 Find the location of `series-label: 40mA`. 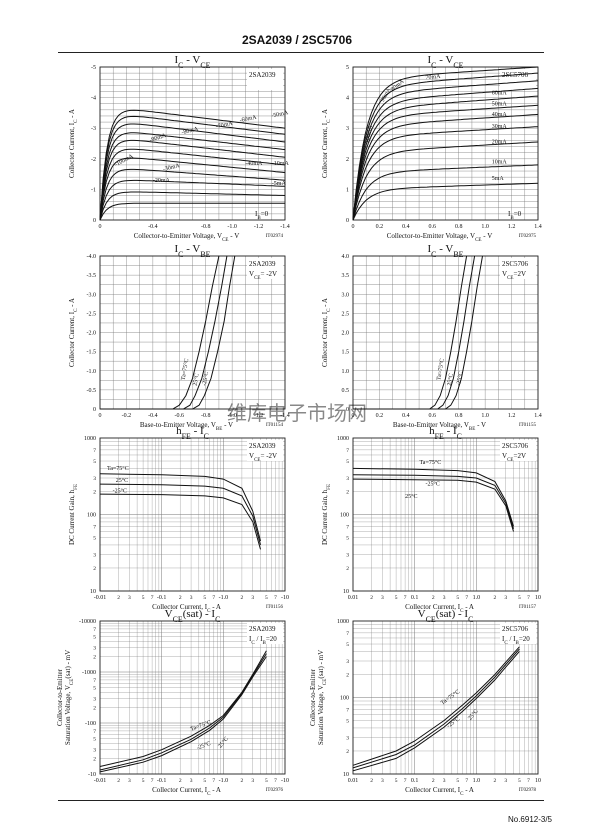

series-label: 40mA is located at coordinates (500, 115).